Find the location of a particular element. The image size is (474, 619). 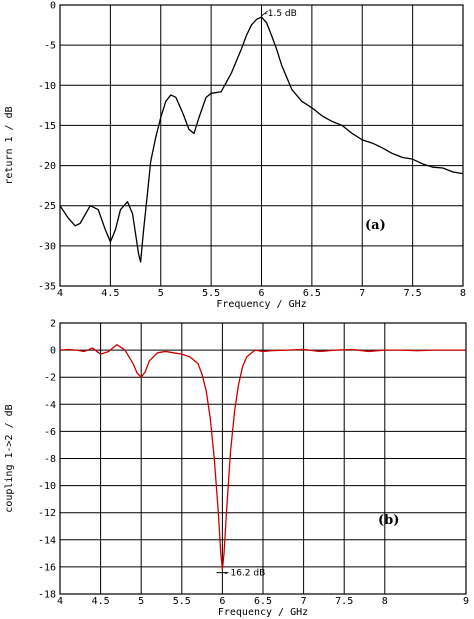

chart-b-annotation: - 16.2 dB is located at coordinates (244, 574).